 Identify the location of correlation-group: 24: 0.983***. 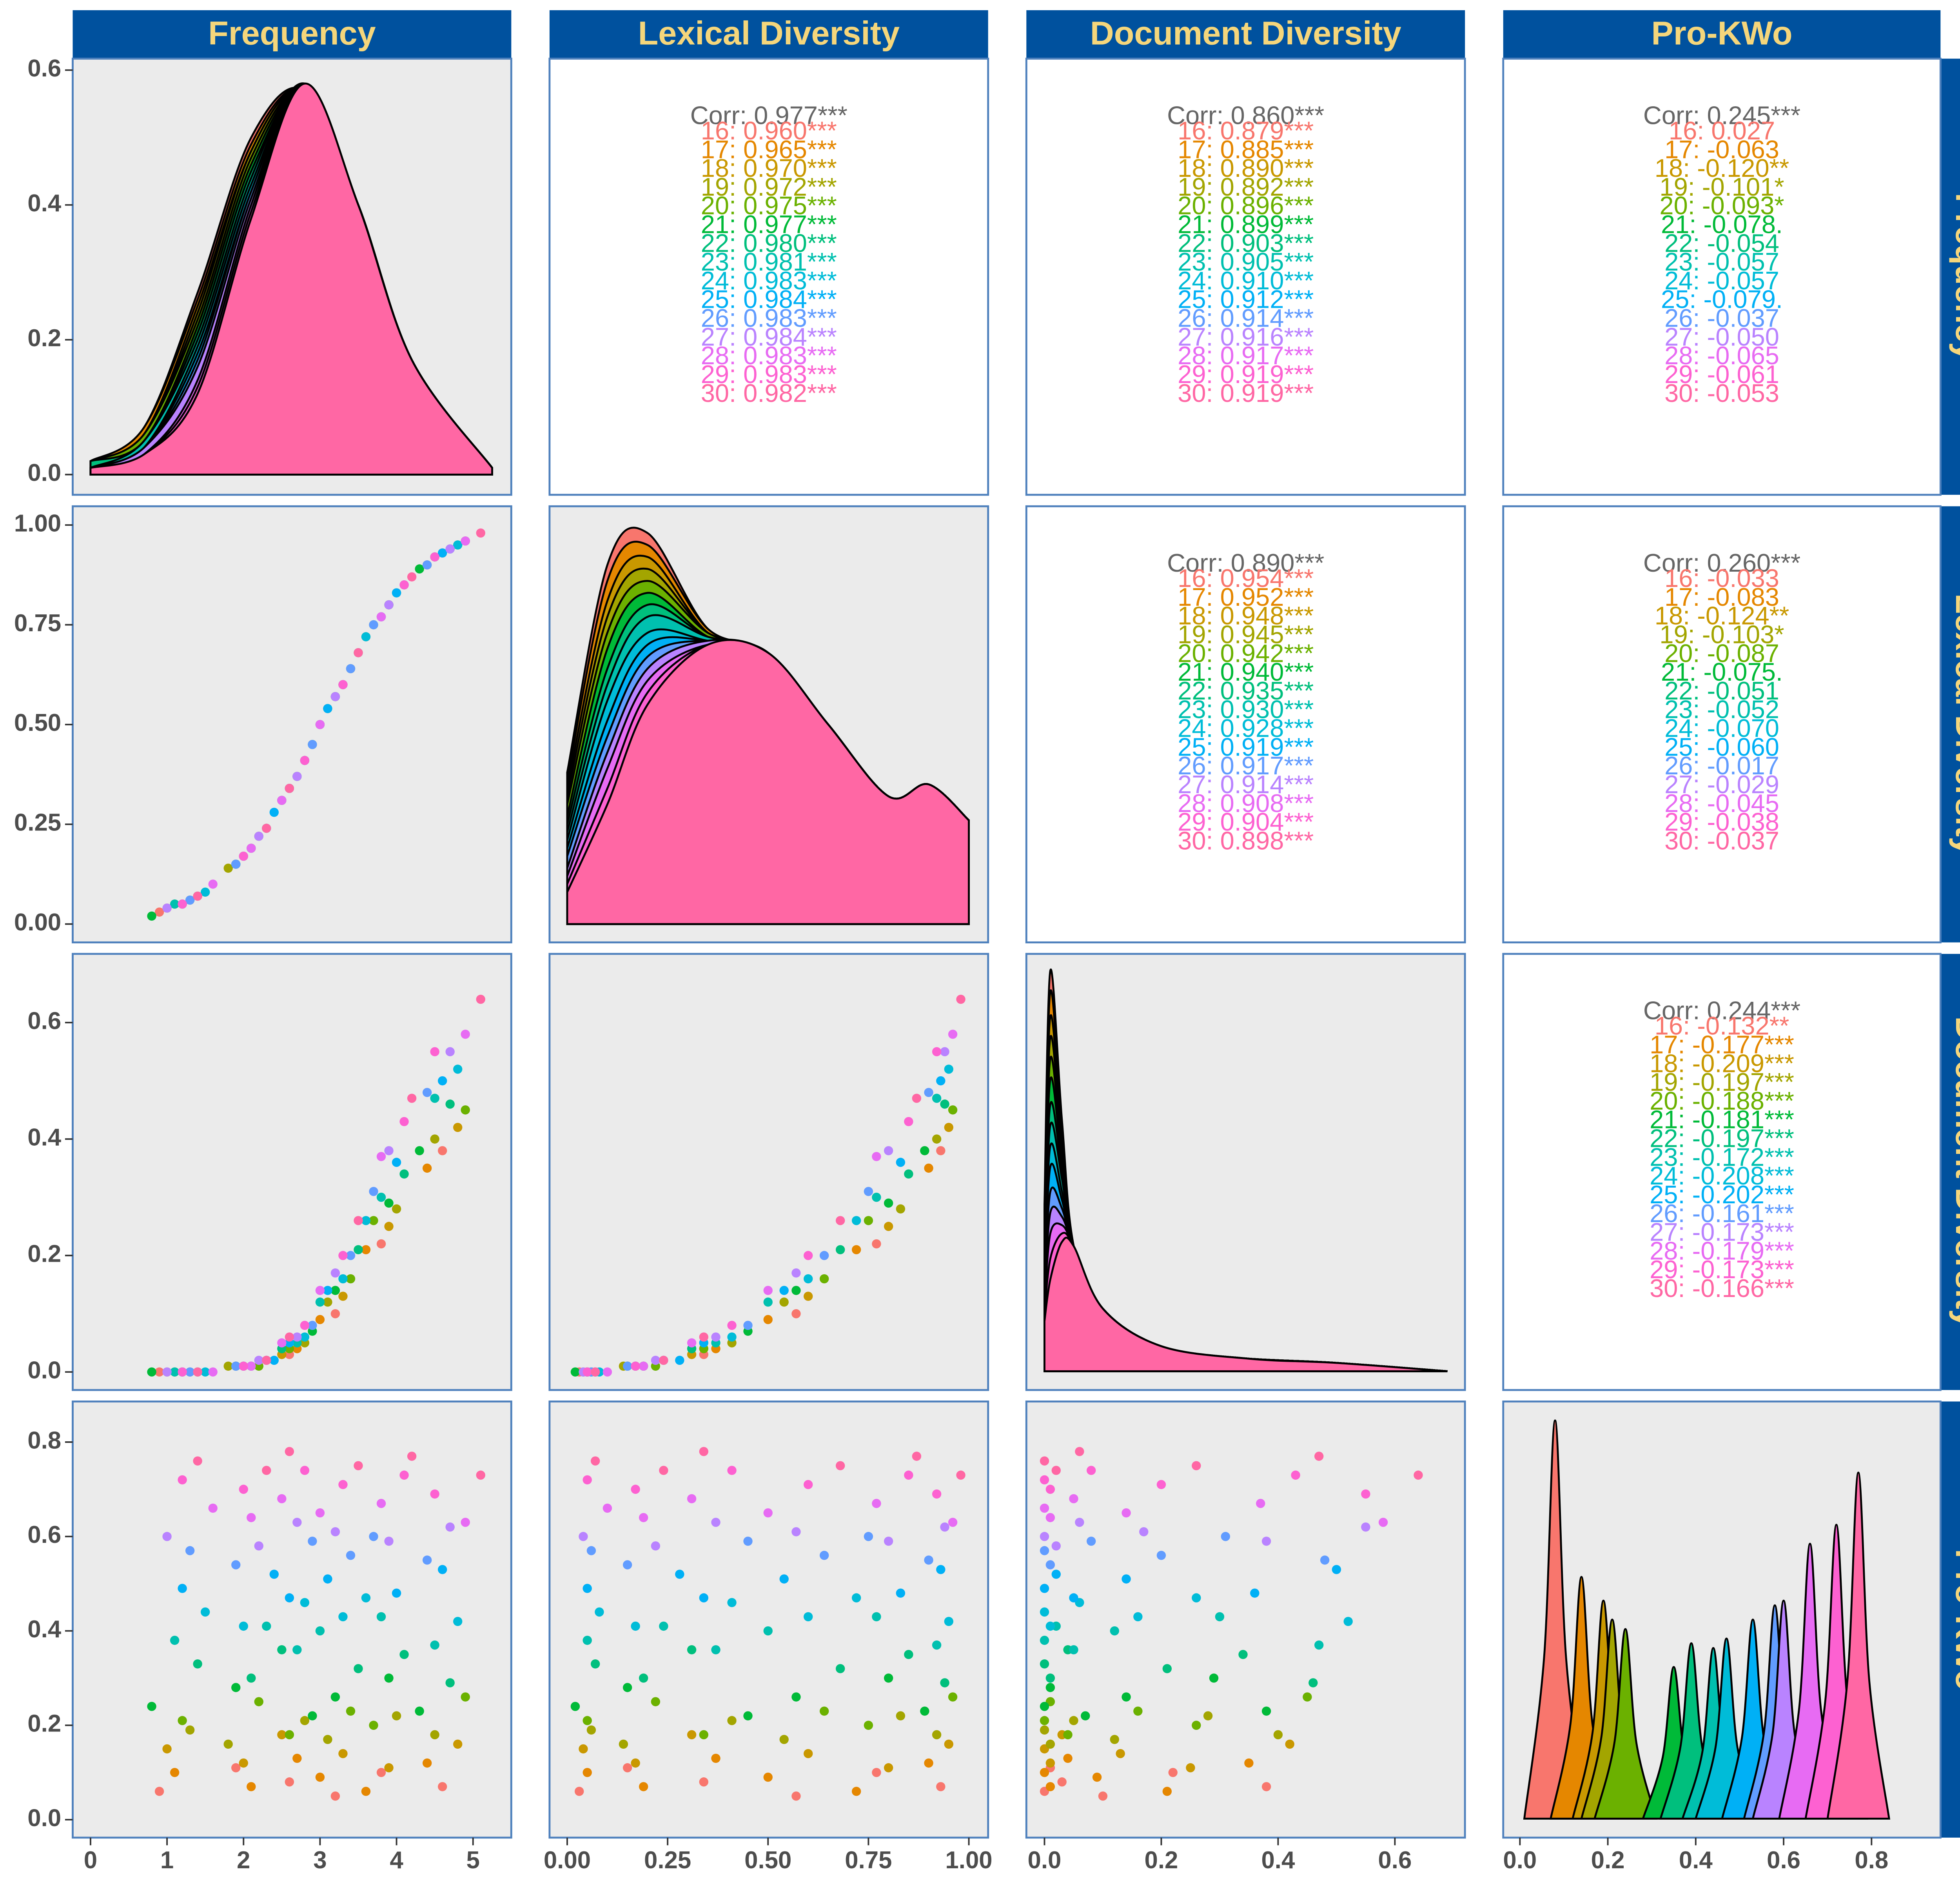
(769, 280).